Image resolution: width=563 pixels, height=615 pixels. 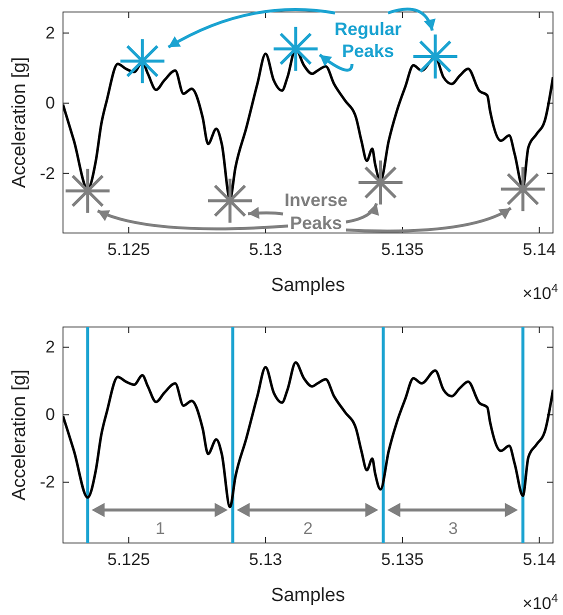 What do you see at coordinates (453, 528) in the screenshot?
I see `annotation: 3` at bounding box center [453, 528].